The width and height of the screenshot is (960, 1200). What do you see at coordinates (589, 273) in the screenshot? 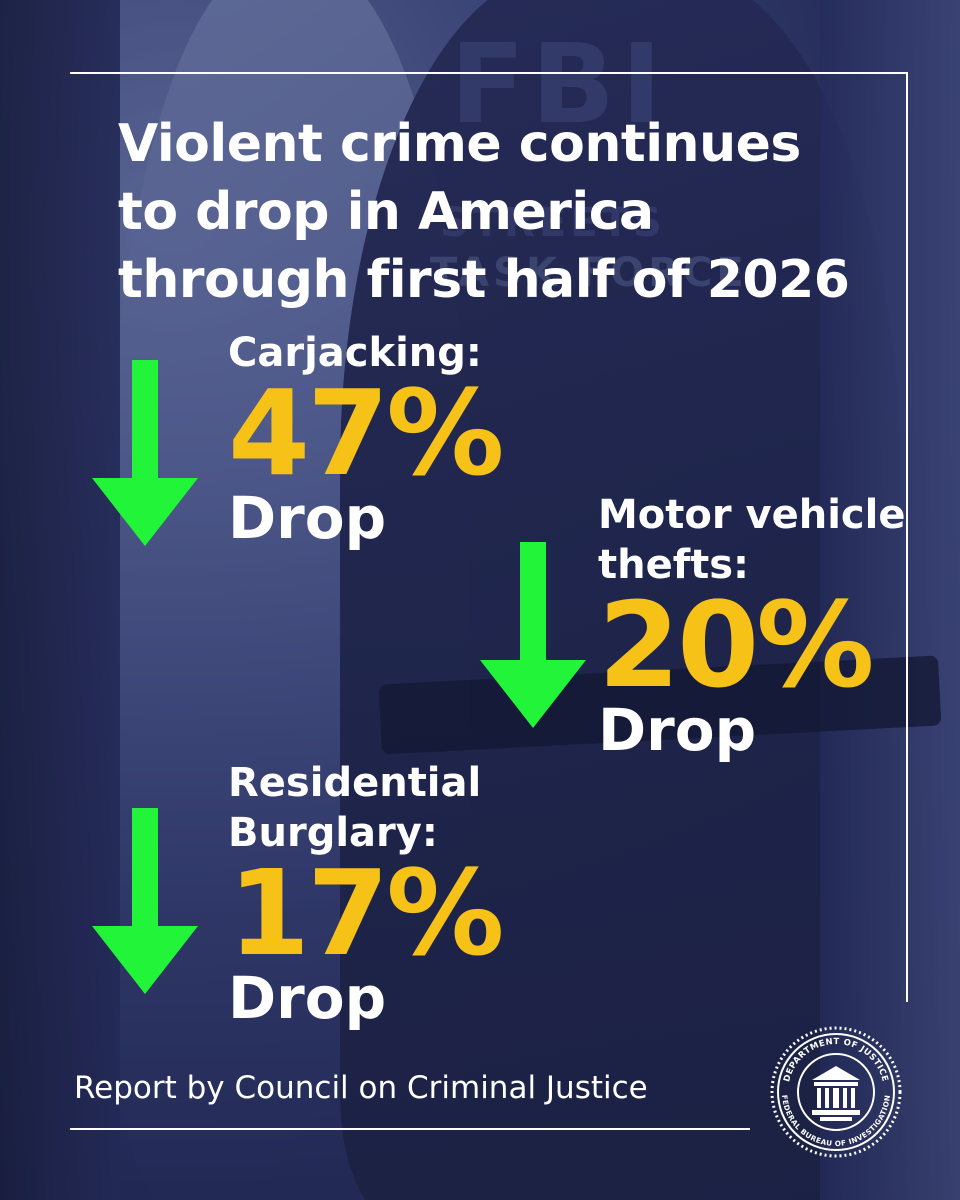
I see `shirt-subtext-2: TASK FORCE` at bounding box center [589, 273].